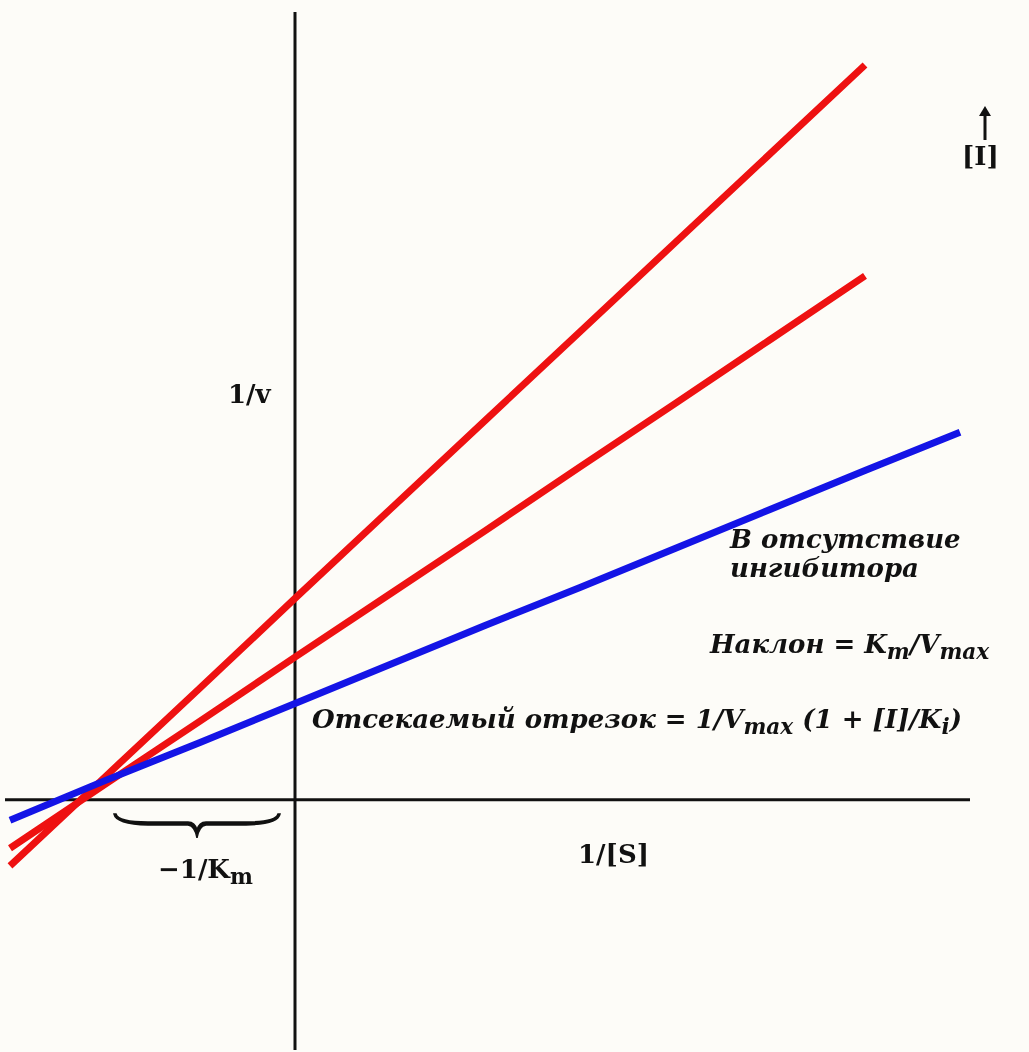  Describe the element at coordinates (846, 553) in the screenshot. I see `series-label: В отсутствие ингибитора` at that location.